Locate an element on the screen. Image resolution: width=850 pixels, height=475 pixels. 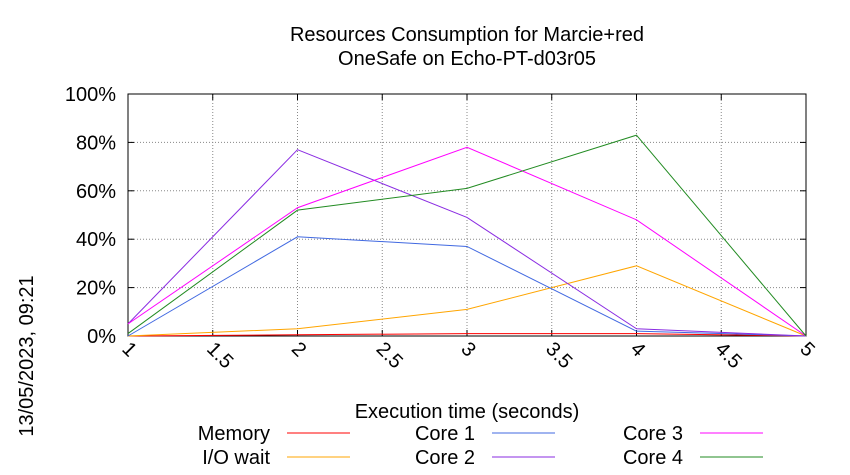
chart-title: Resources Consumption for Marcie+red is located at coordinates (467, 35).